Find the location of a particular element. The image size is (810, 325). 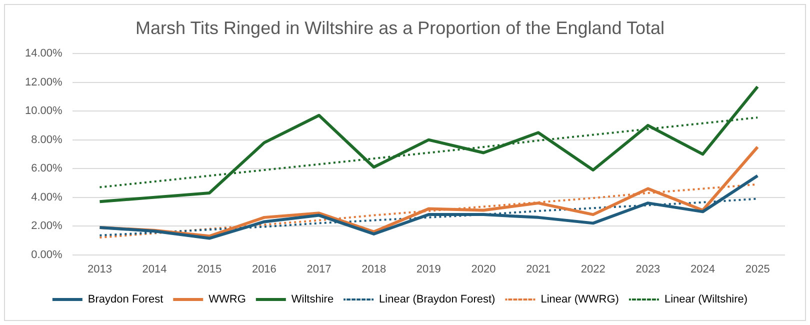

y-tick-label: 4.00% is located at coordinates (47, 197).